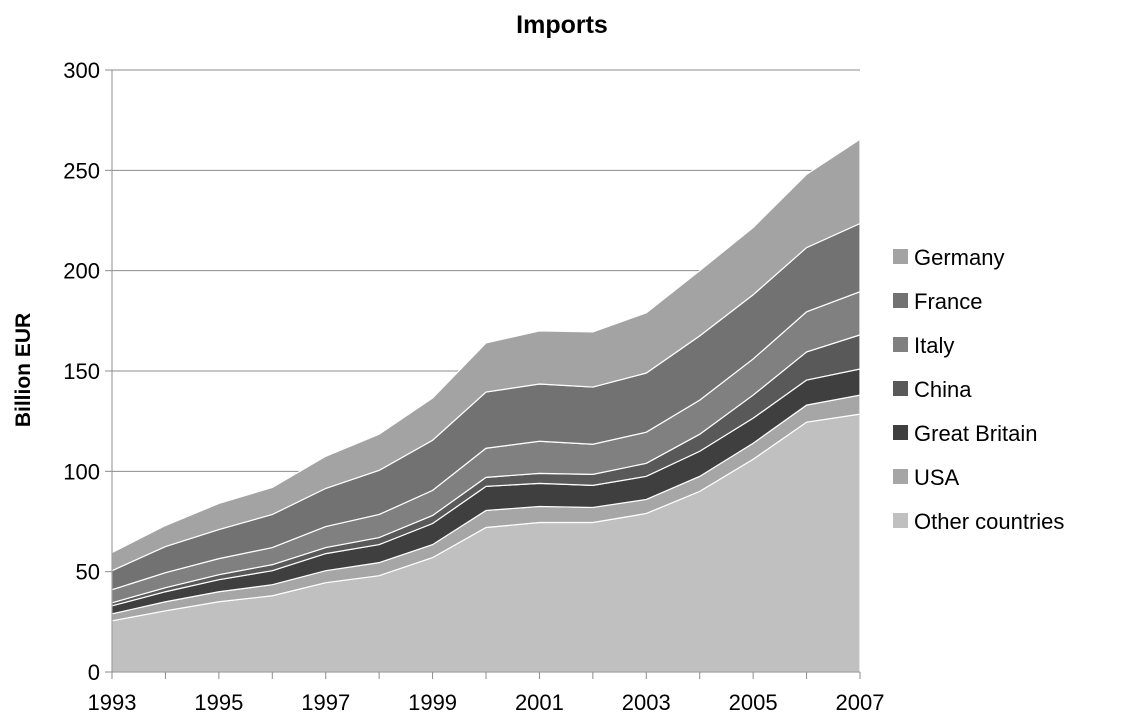 This screenshot has height=724, width=1130. Describe the element at coordinates (23, 370) in the screenshot. I see `y-axis-label: Billion EUR` at that location.